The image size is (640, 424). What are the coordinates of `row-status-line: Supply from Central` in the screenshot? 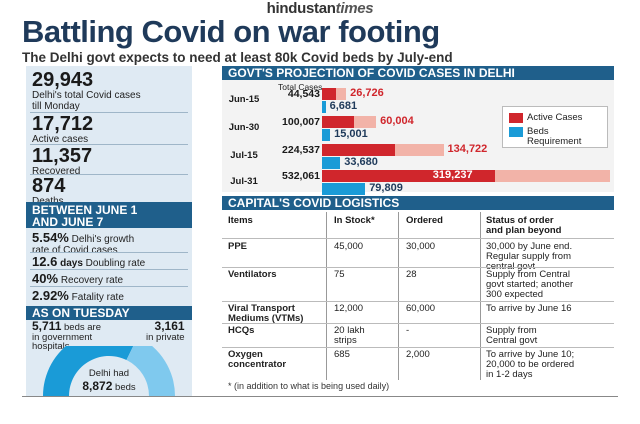 It's located at (528, 274).